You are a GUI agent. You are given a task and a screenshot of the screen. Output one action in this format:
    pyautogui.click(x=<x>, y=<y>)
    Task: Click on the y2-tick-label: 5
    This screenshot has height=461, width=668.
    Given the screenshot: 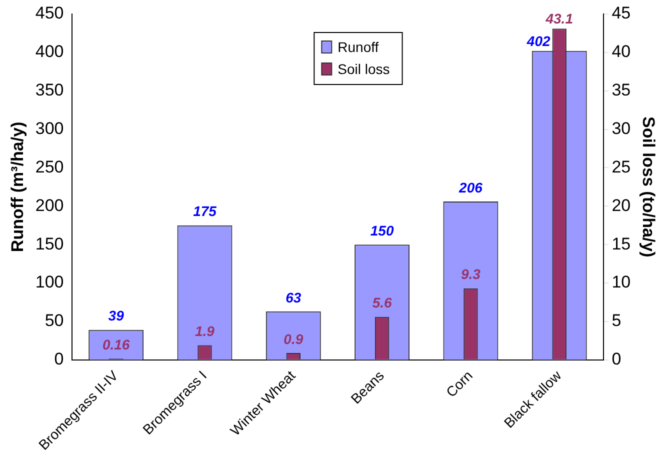 What is the action you would take?
    pyautogui.click(x=617, y=320)
    